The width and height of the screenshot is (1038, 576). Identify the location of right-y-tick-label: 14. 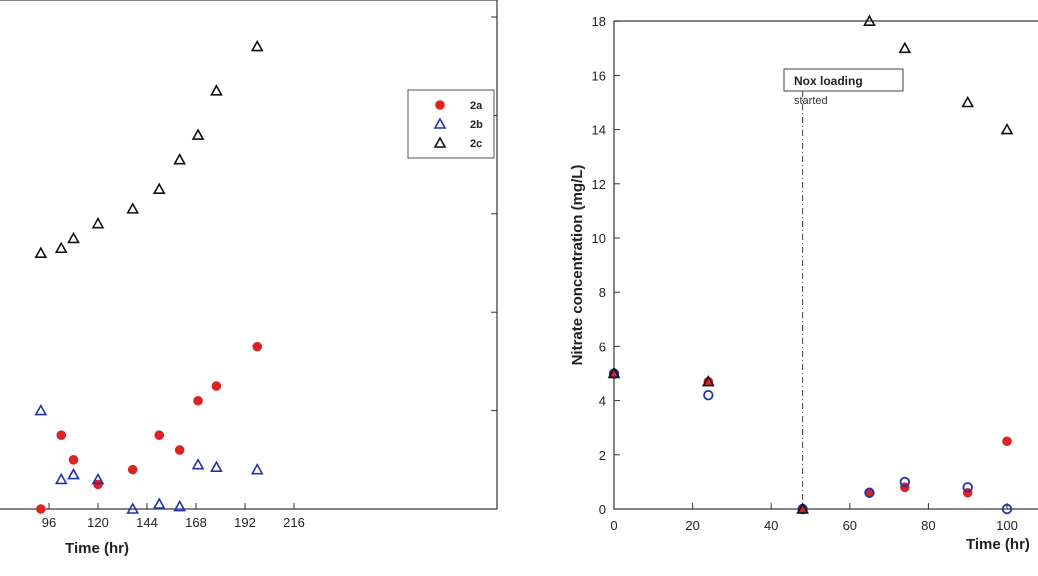
(599, 130).